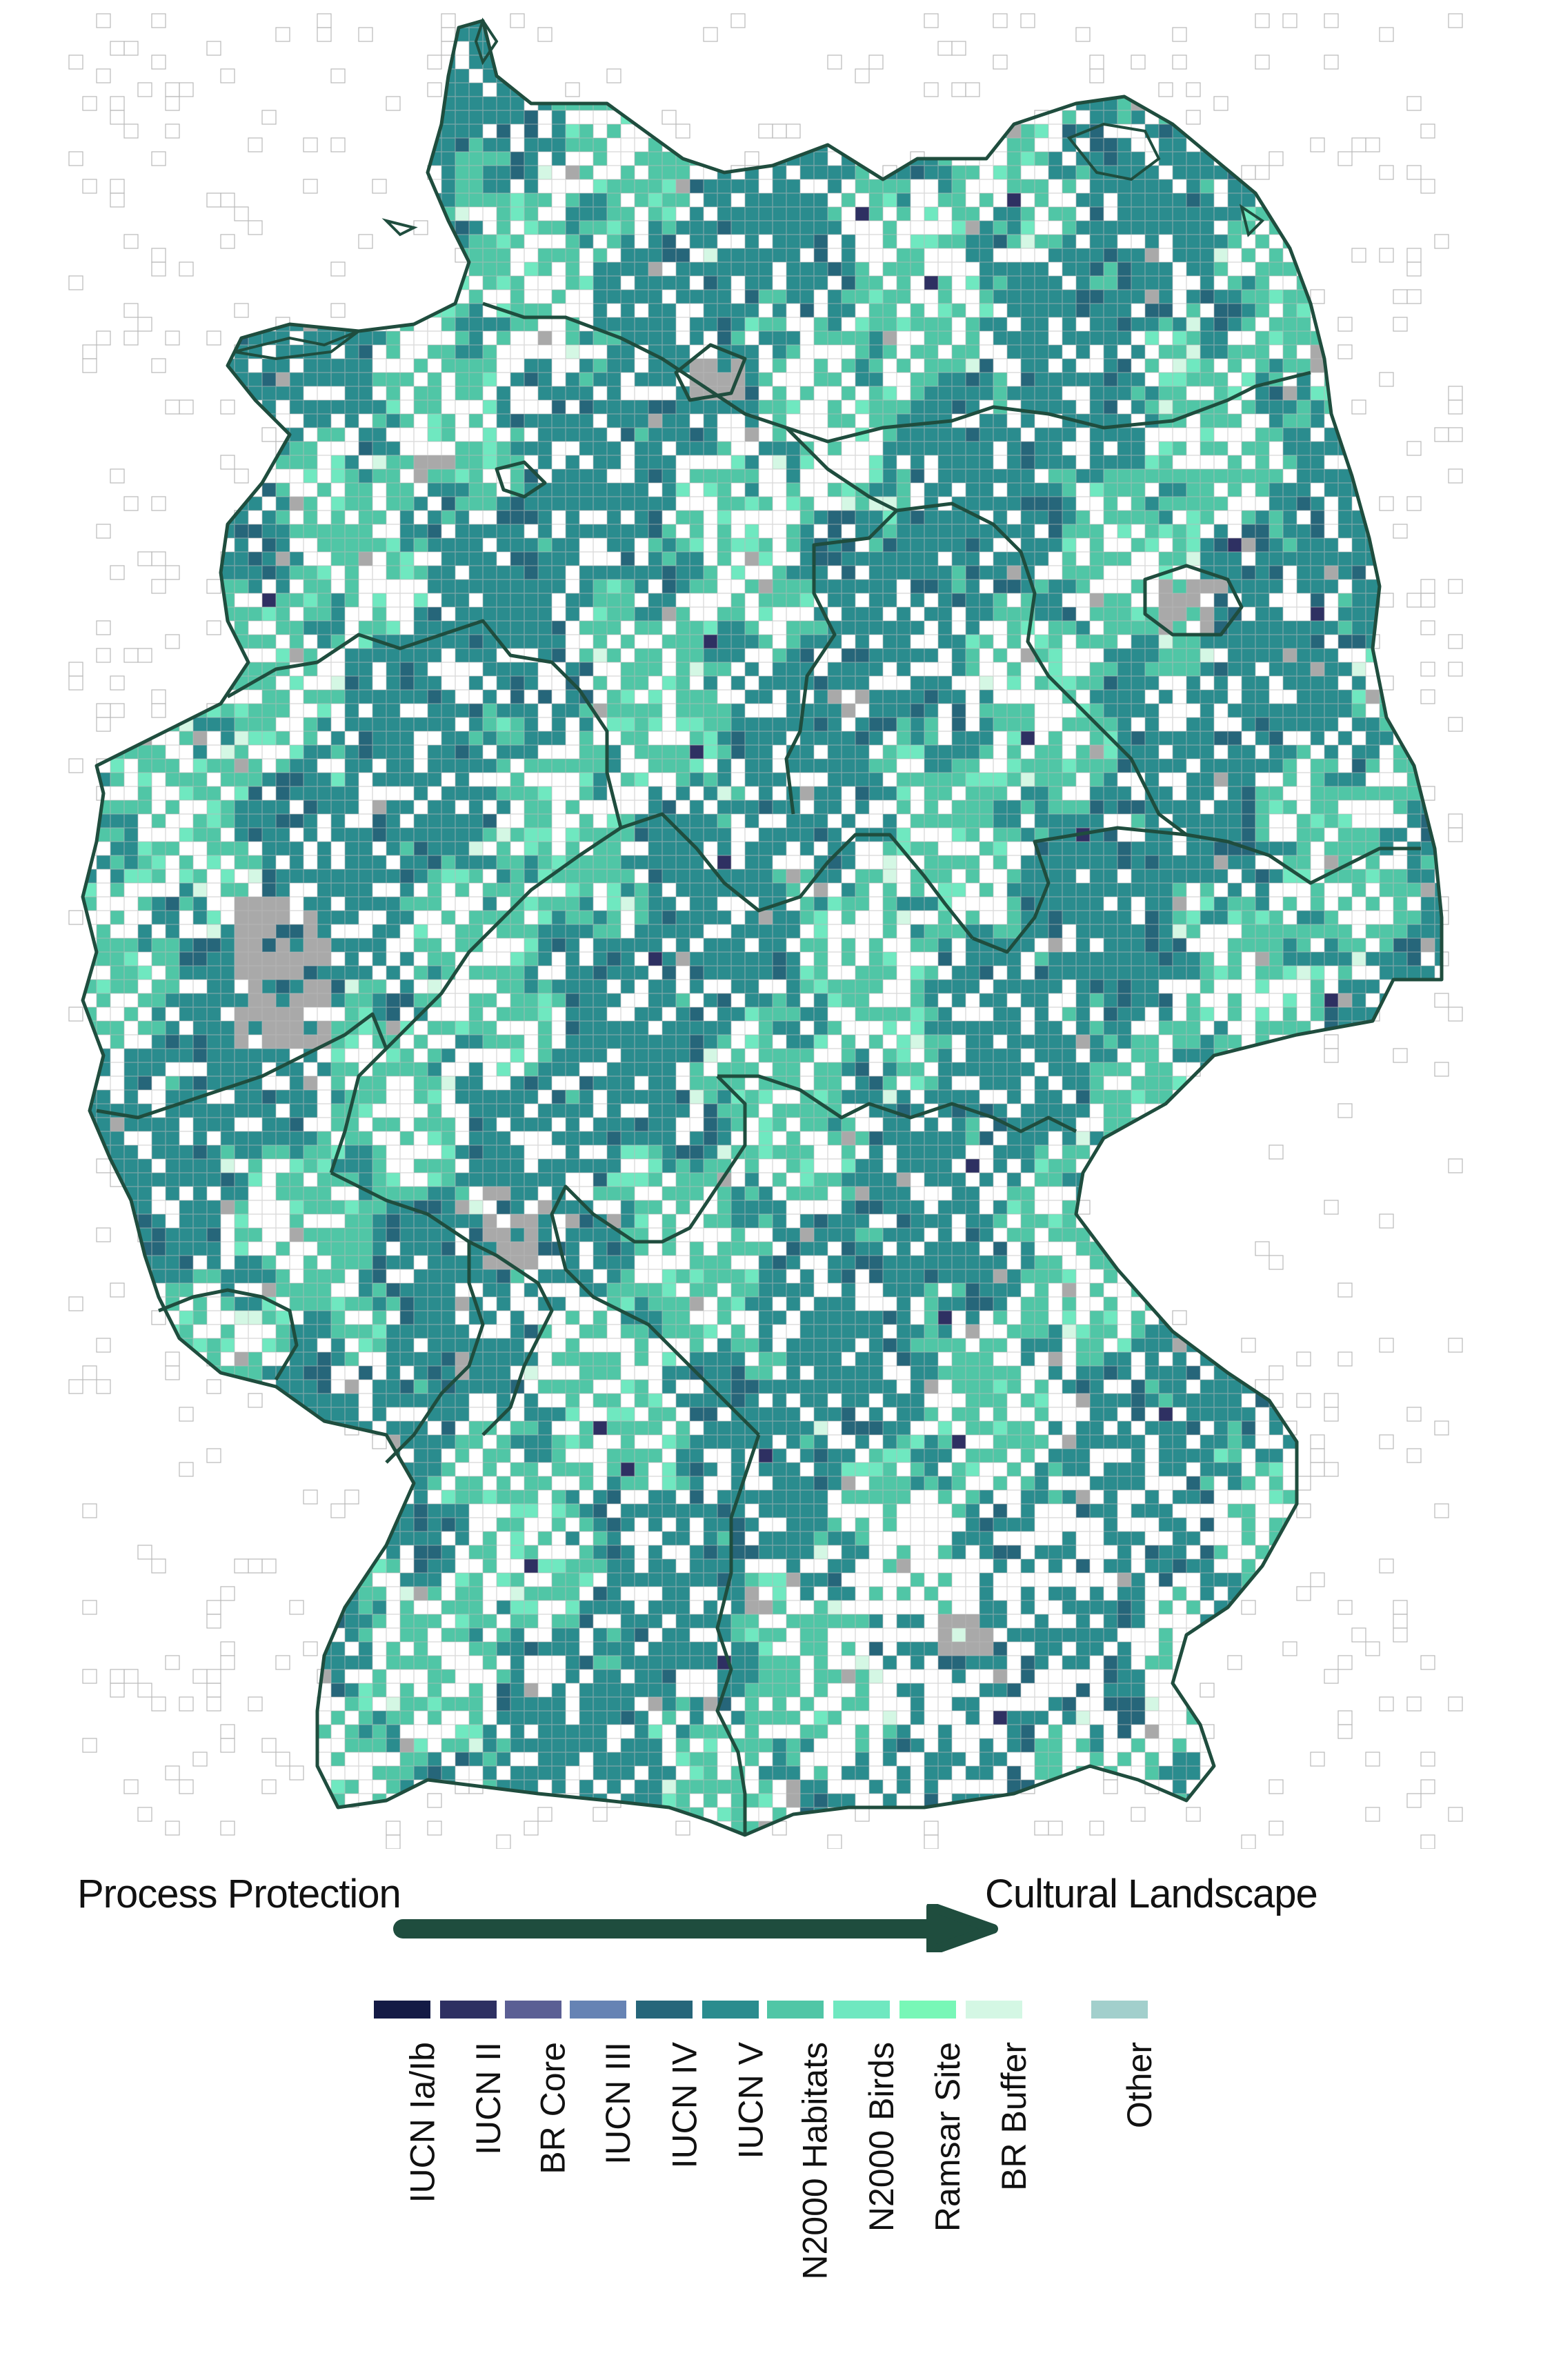 The width and height of the screenshot is (1552, 2380). I want to click on legend-label: Other, so click(1123, 2190).